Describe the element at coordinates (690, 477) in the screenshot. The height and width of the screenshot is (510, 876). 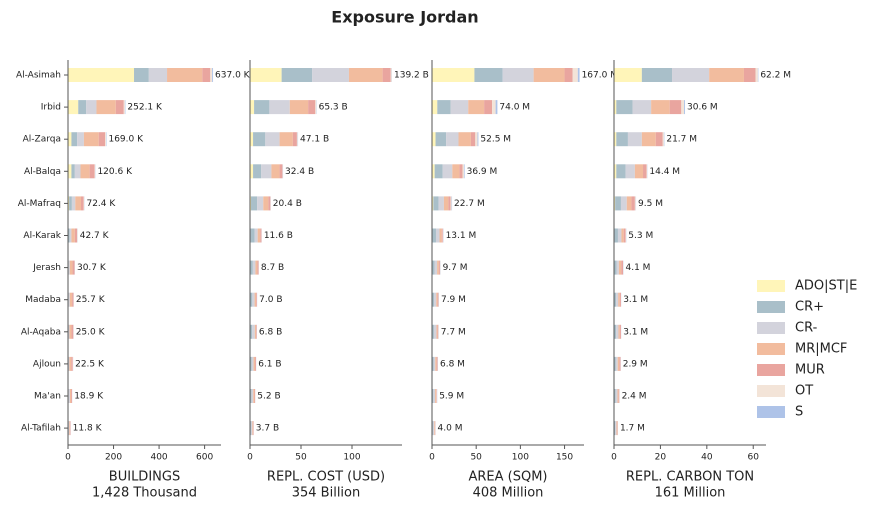
I see `x-axis-label: REPL. CARBON TON` at that location.